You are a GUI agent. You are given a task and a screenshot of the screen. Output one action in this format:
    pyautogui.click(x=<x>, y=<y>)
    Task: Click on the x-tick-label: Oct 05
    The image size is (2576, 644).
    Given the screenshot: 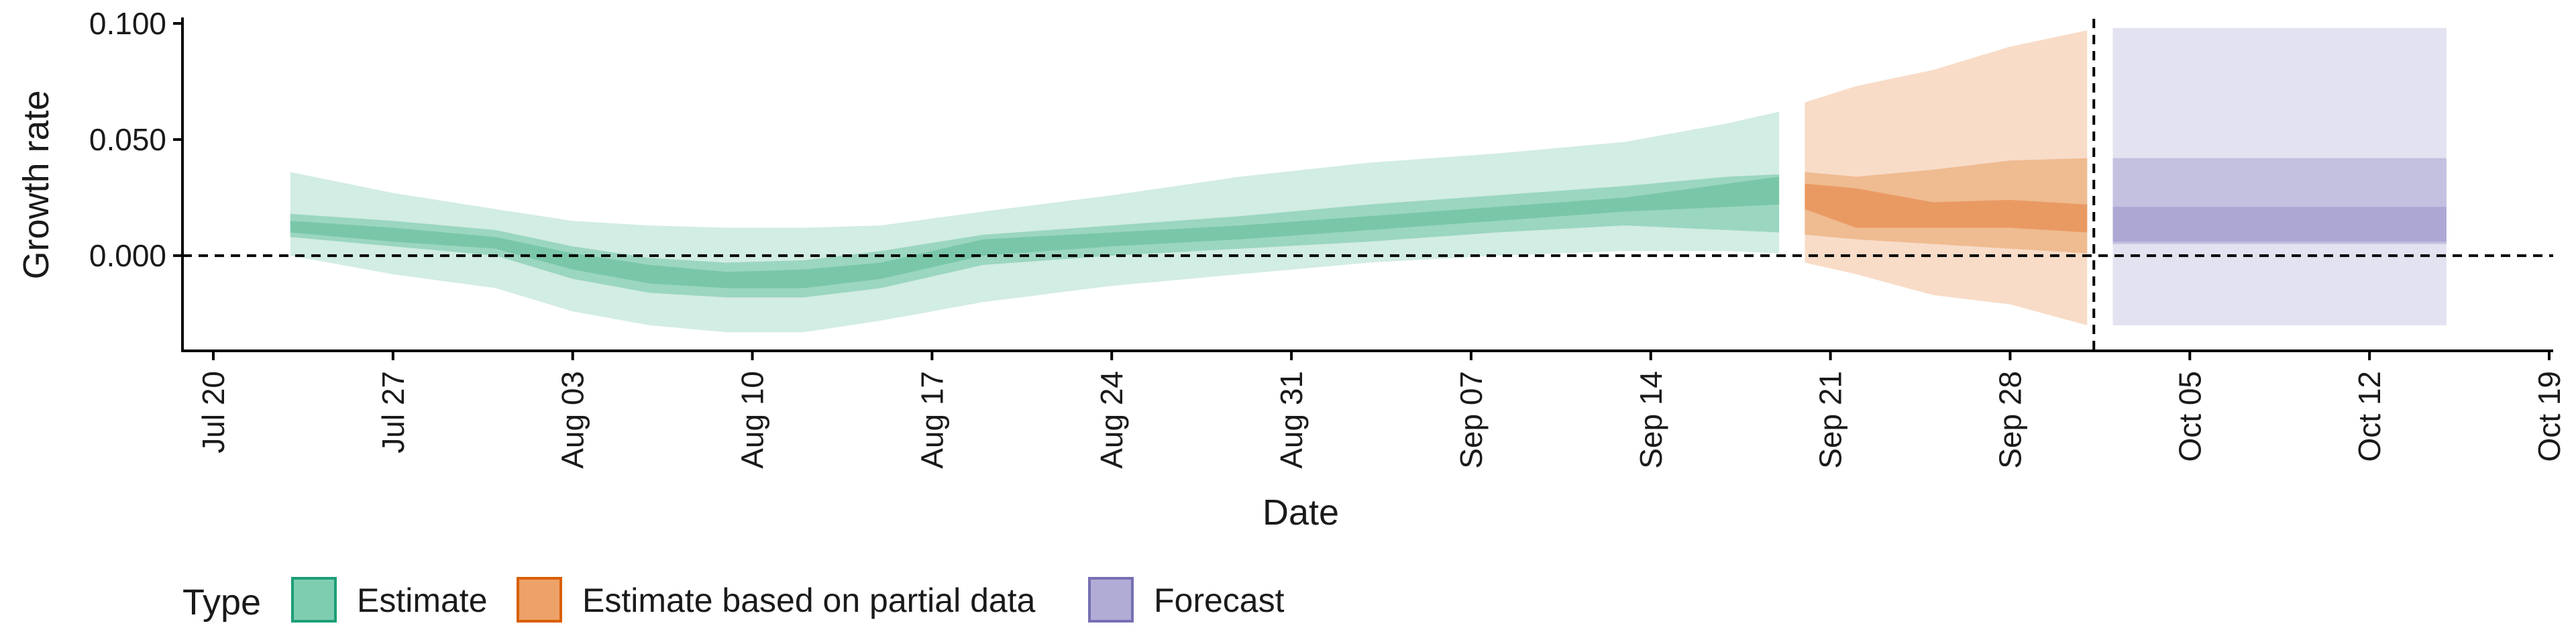 What is the action you would take?
    pyautogui.click(x=2189, y=416)
    